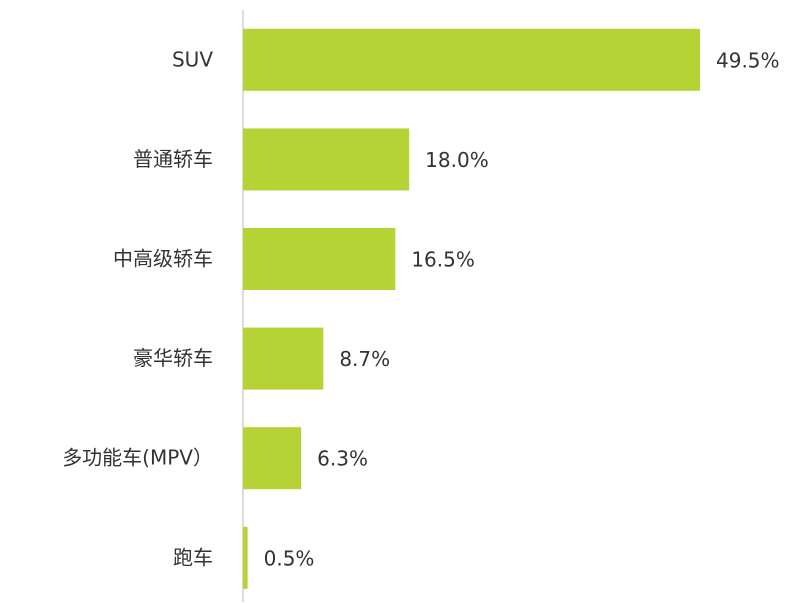 The image size is (796, 603). What do you see at coordinates (163, 259) in the screenshot?
I see `category-label: 中高级轿车` at bounding box center [163, 259].